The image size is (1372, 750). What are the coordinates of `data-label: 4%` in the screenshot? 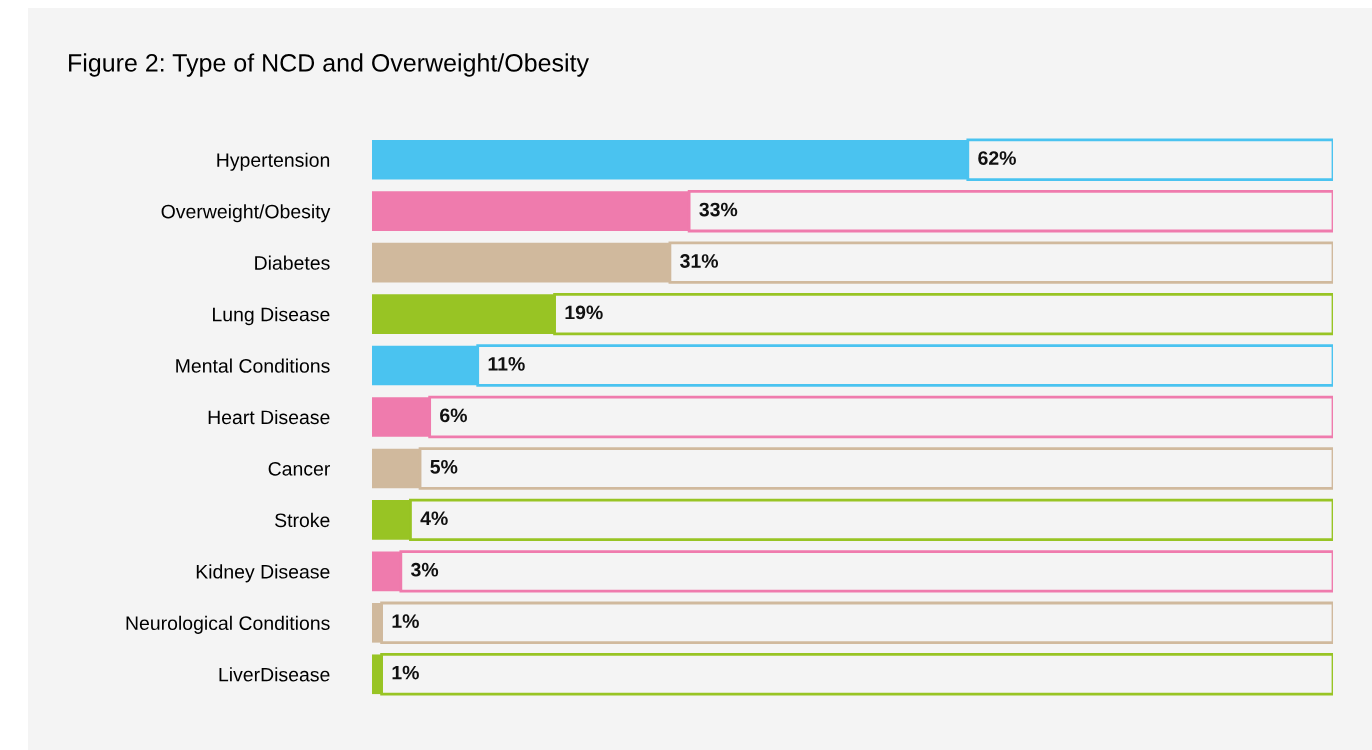 It's located at (434, 518).